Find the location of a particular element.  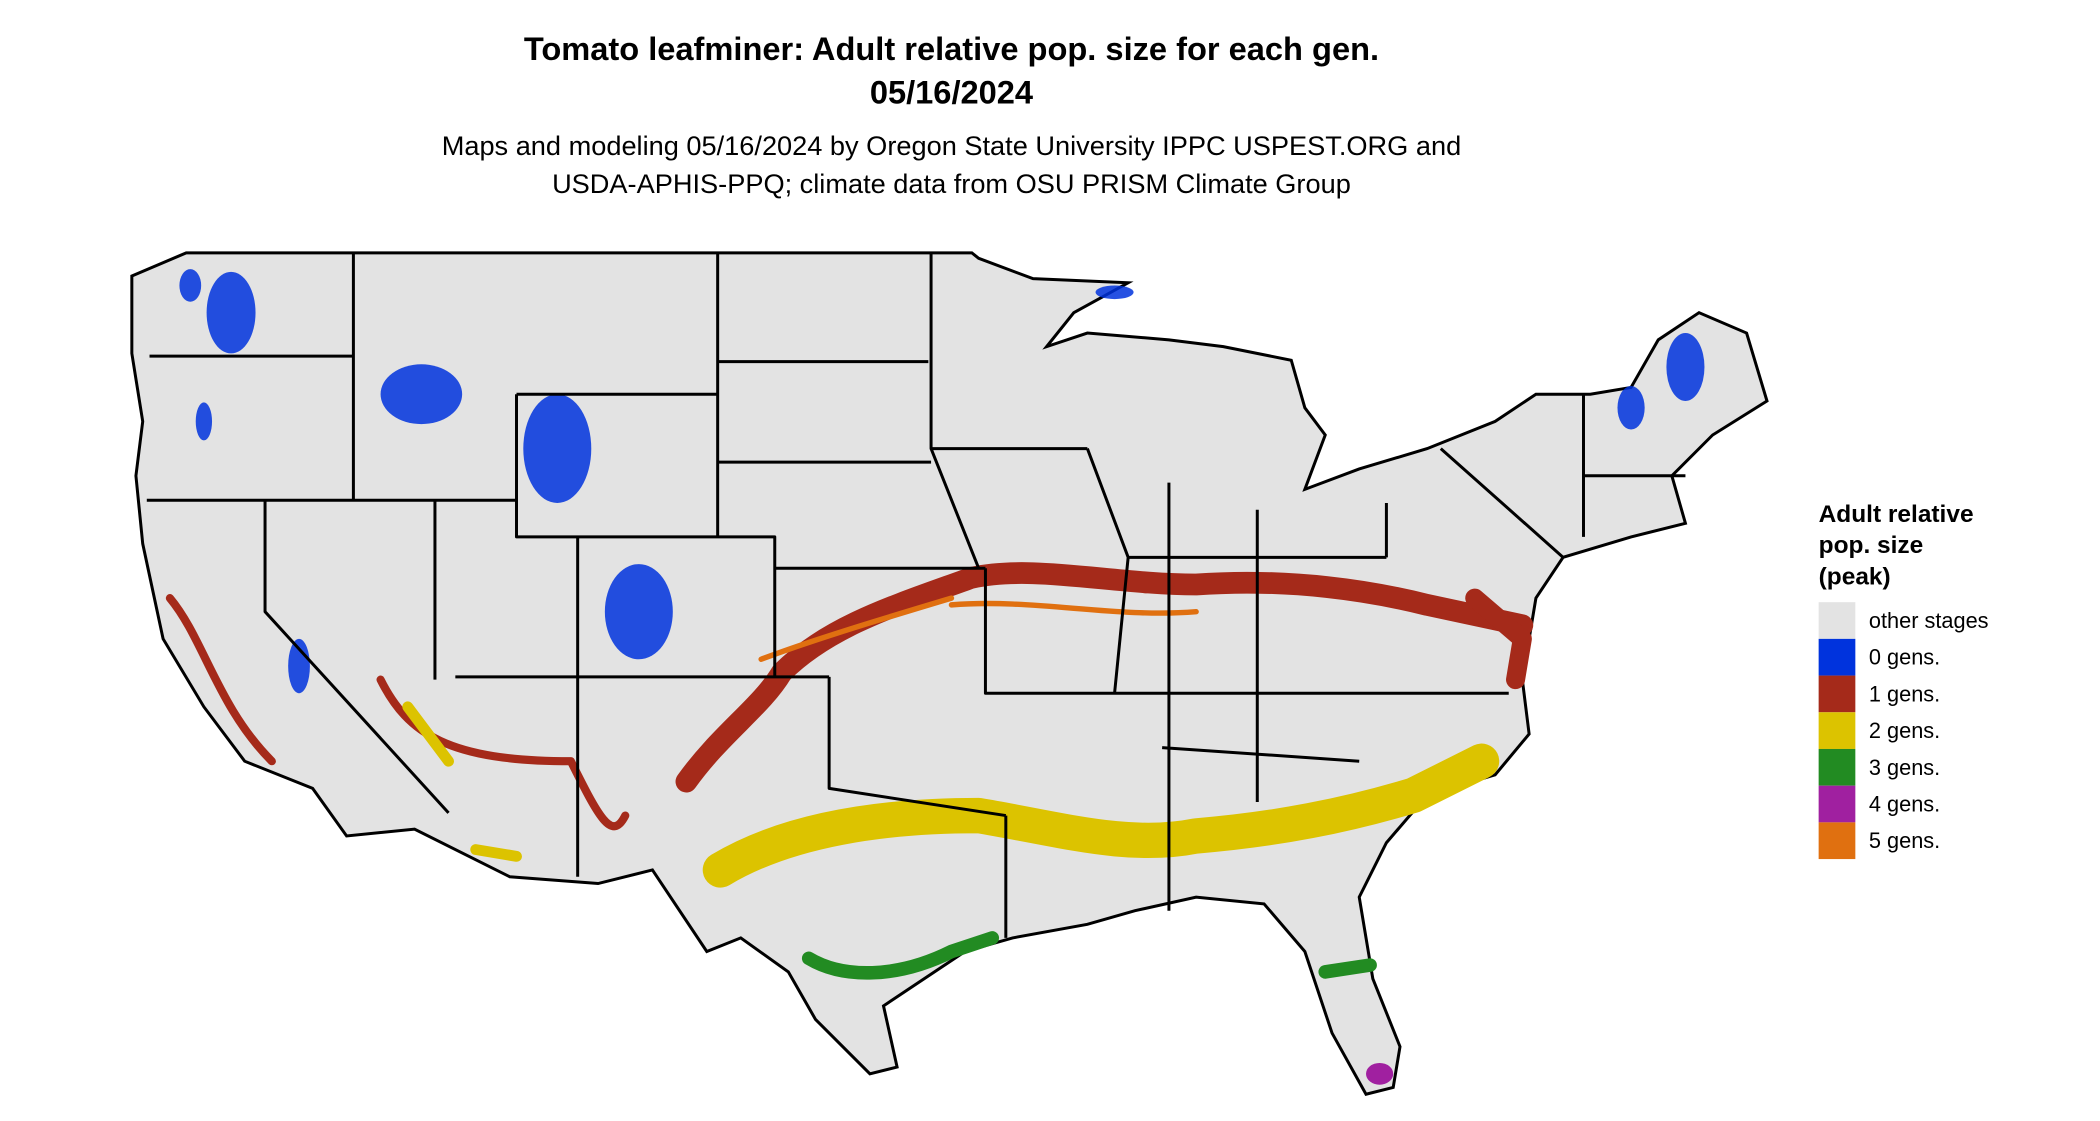

legend-label: 2 gens. is located at coordinates (1904, 730).